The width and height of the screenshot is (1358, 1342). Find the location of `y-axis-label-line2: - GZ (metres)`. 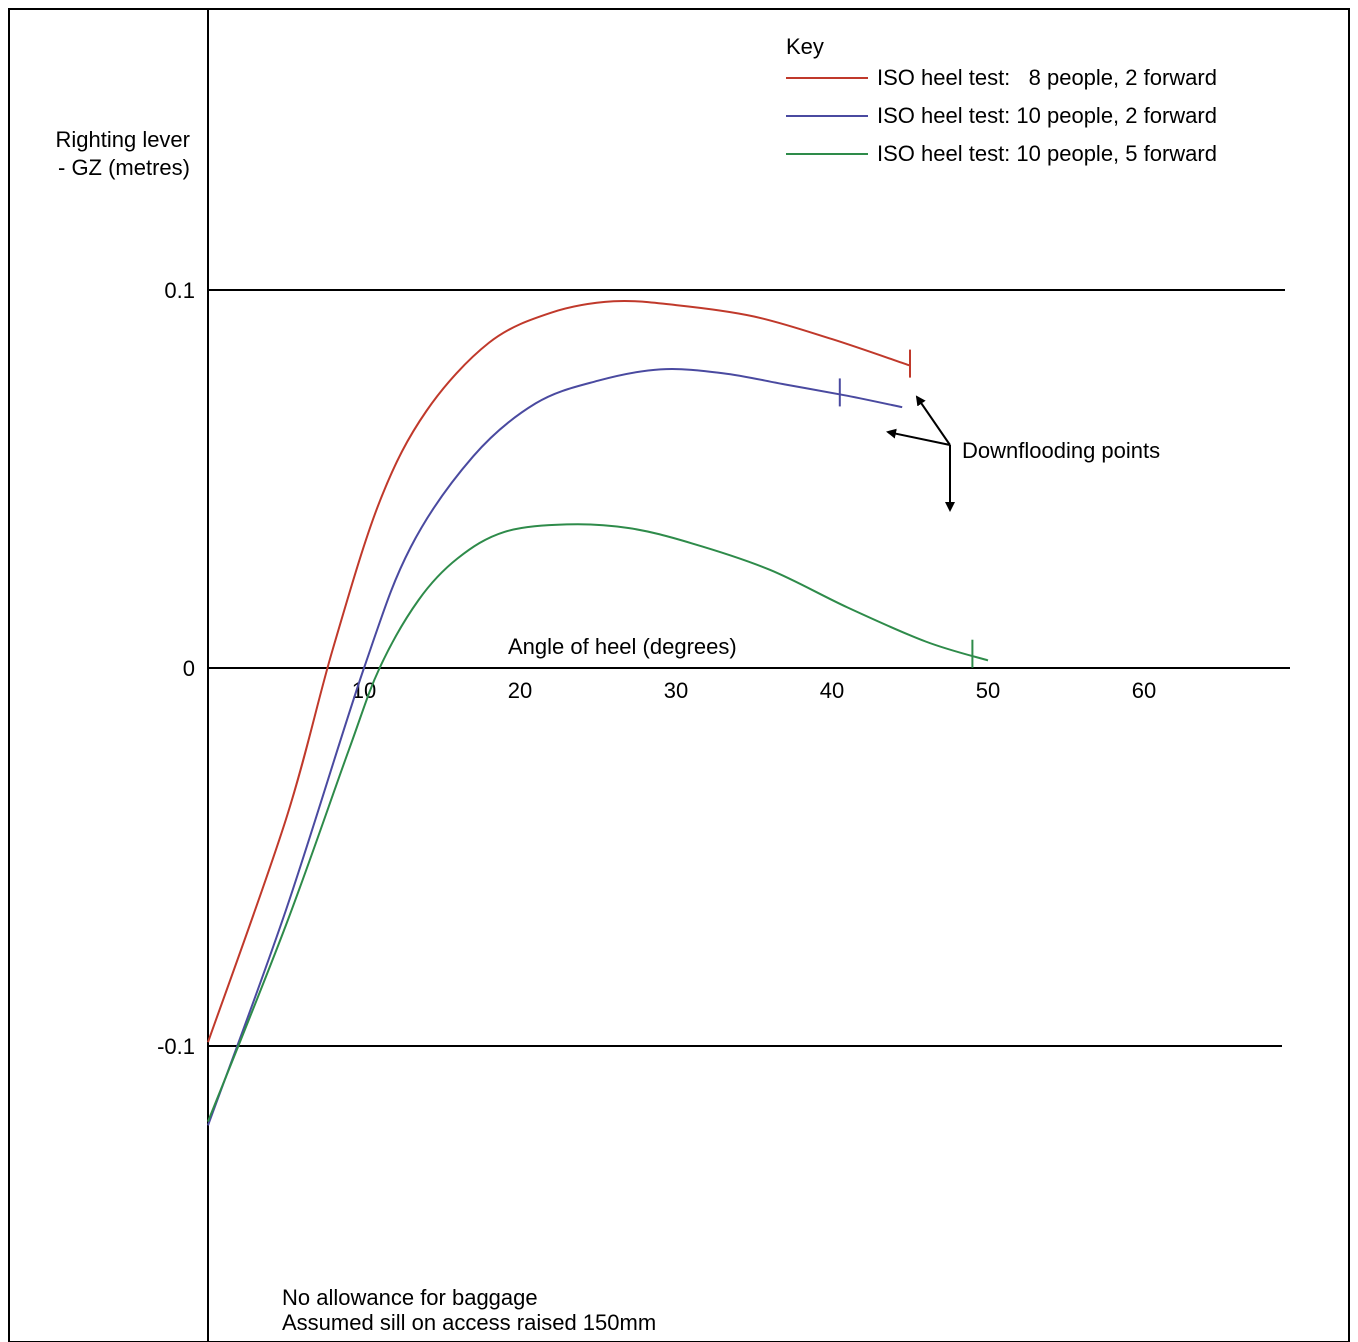

y-axis-label-line2: - GZ (metres) is located at coordinates (124, 167).